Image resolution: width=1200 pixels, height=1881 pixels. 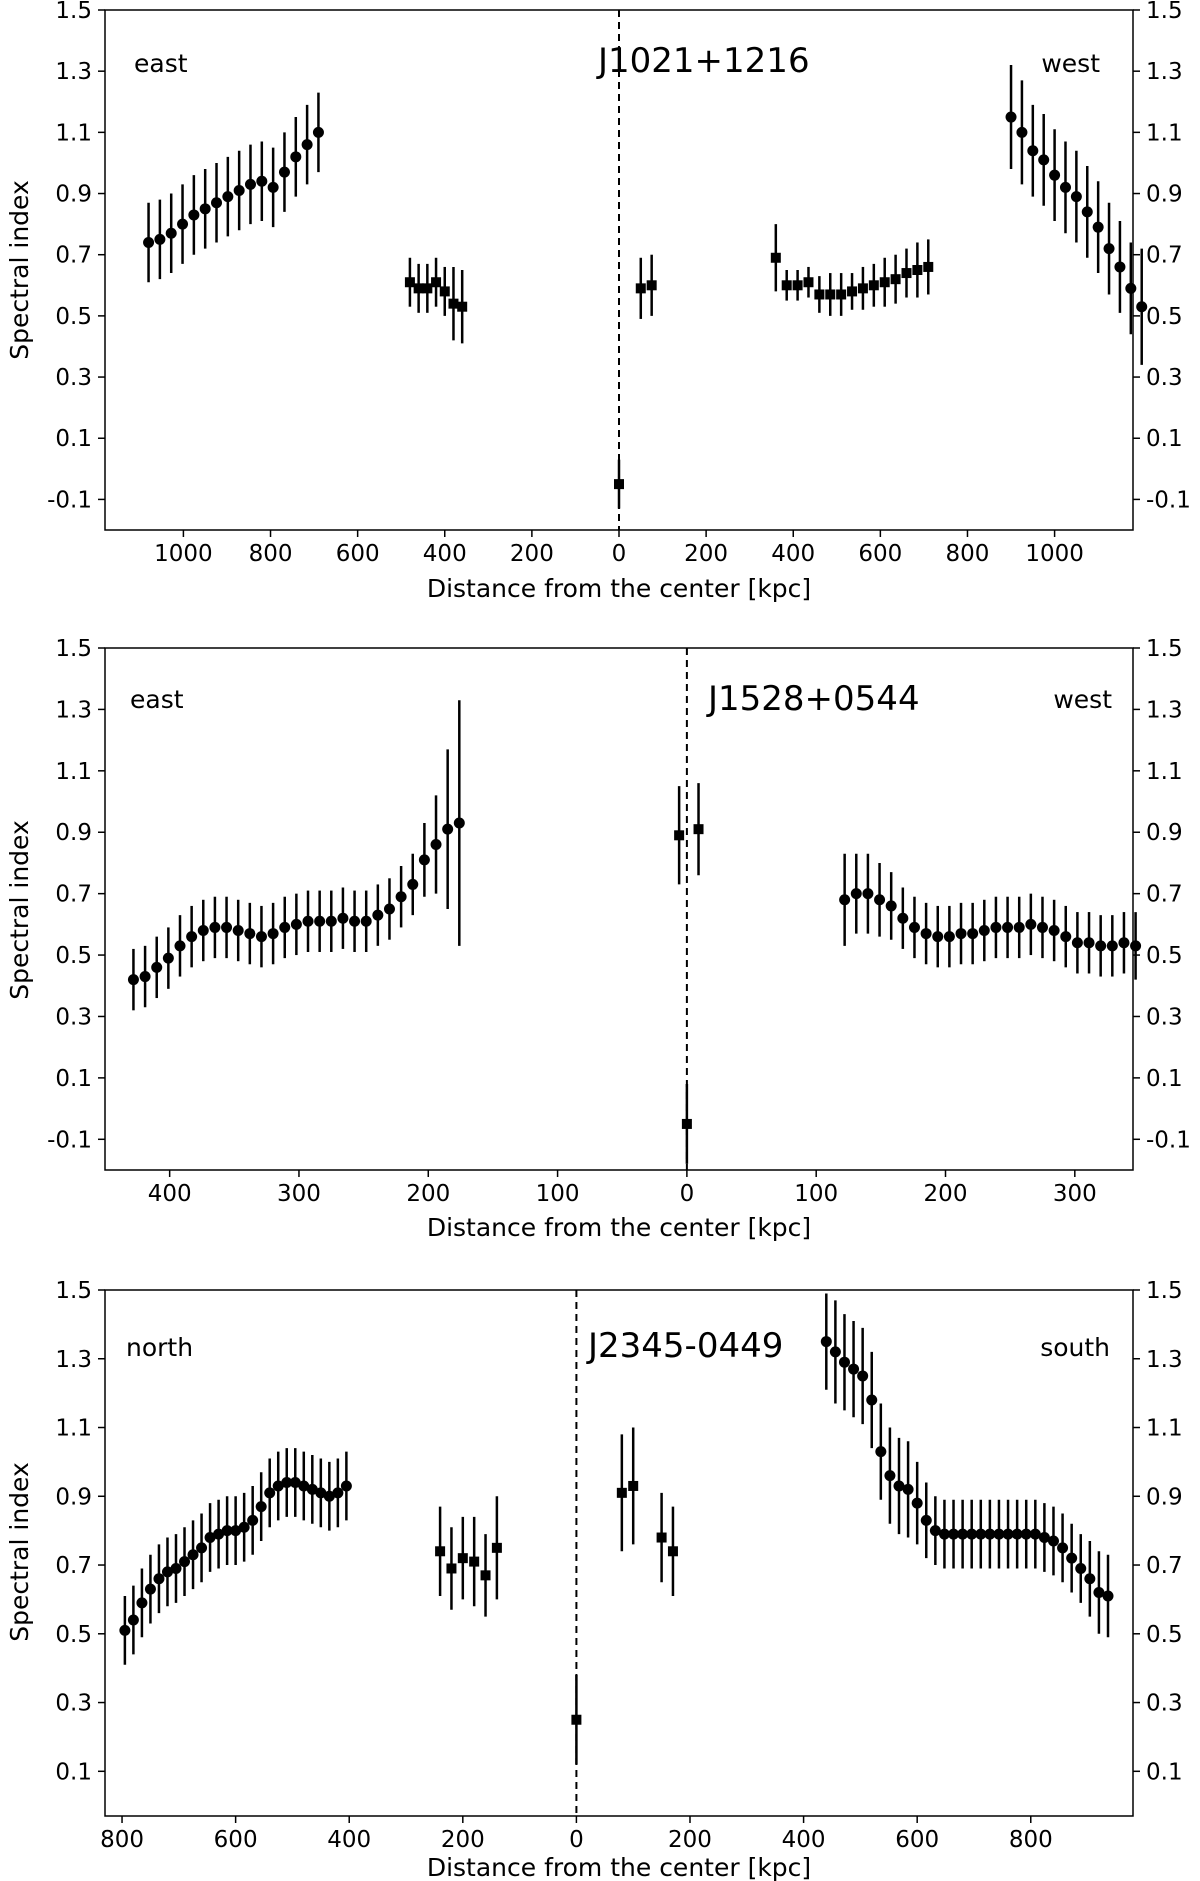 What do you see at coordinates (880, 554) in the screenshot?
I see `x-tick-label: 600` at bounding box center [880, 554].